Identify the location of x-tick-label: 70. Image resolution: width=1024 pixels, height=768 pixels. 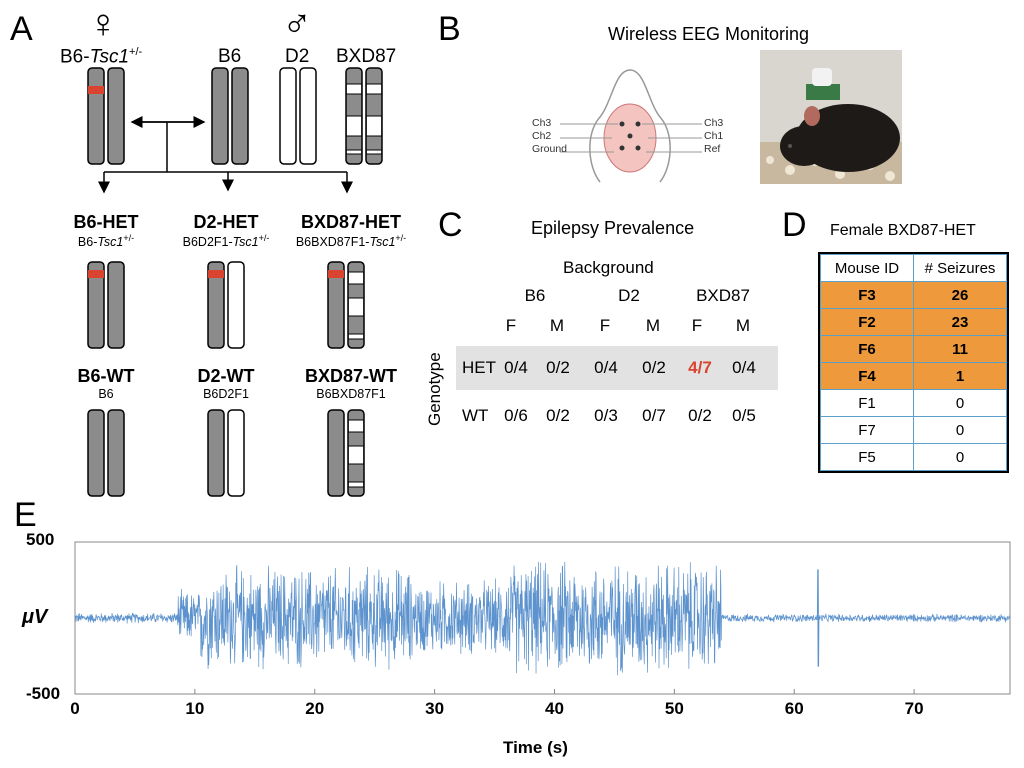
(914, 708).